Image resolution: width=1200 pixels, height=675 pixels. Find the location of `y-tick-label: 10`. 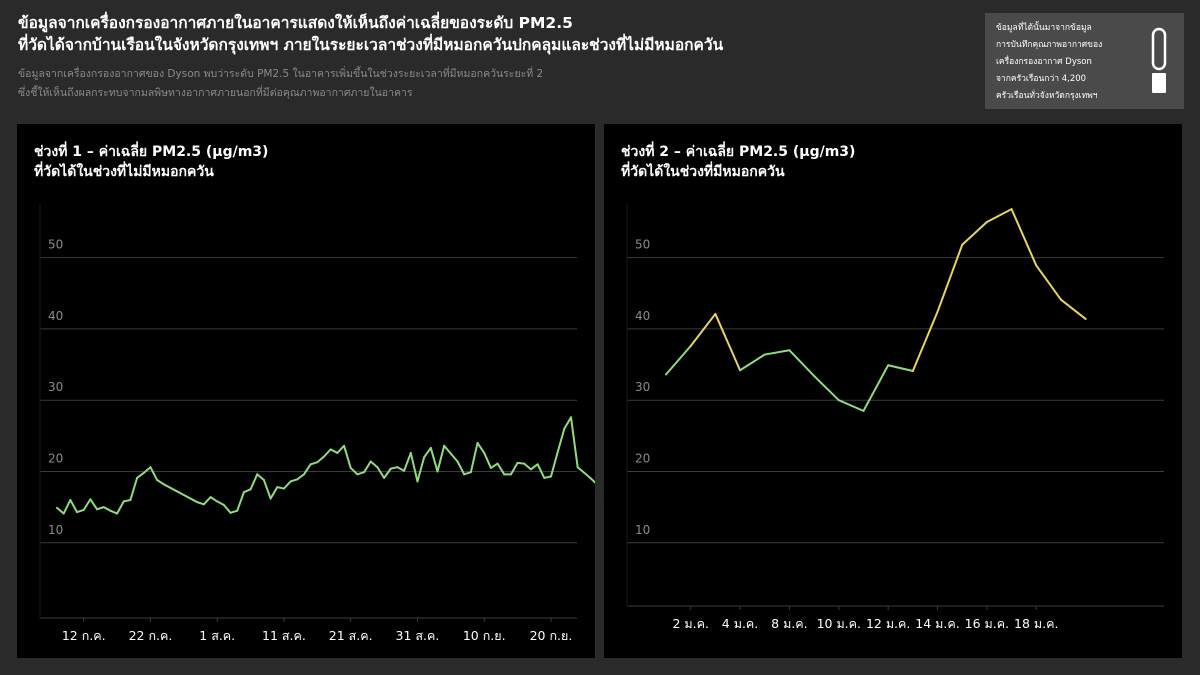

y-tick-label: 10 is located at coordinates (642, 530).